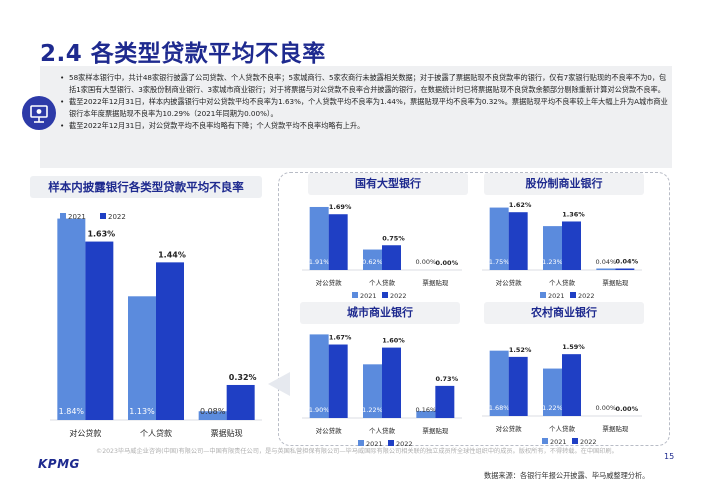  Describe the element at coordinates (183, 54) in the screenshot. I see `page-title: 2.4 各类型贷款平均不良率` at that location.